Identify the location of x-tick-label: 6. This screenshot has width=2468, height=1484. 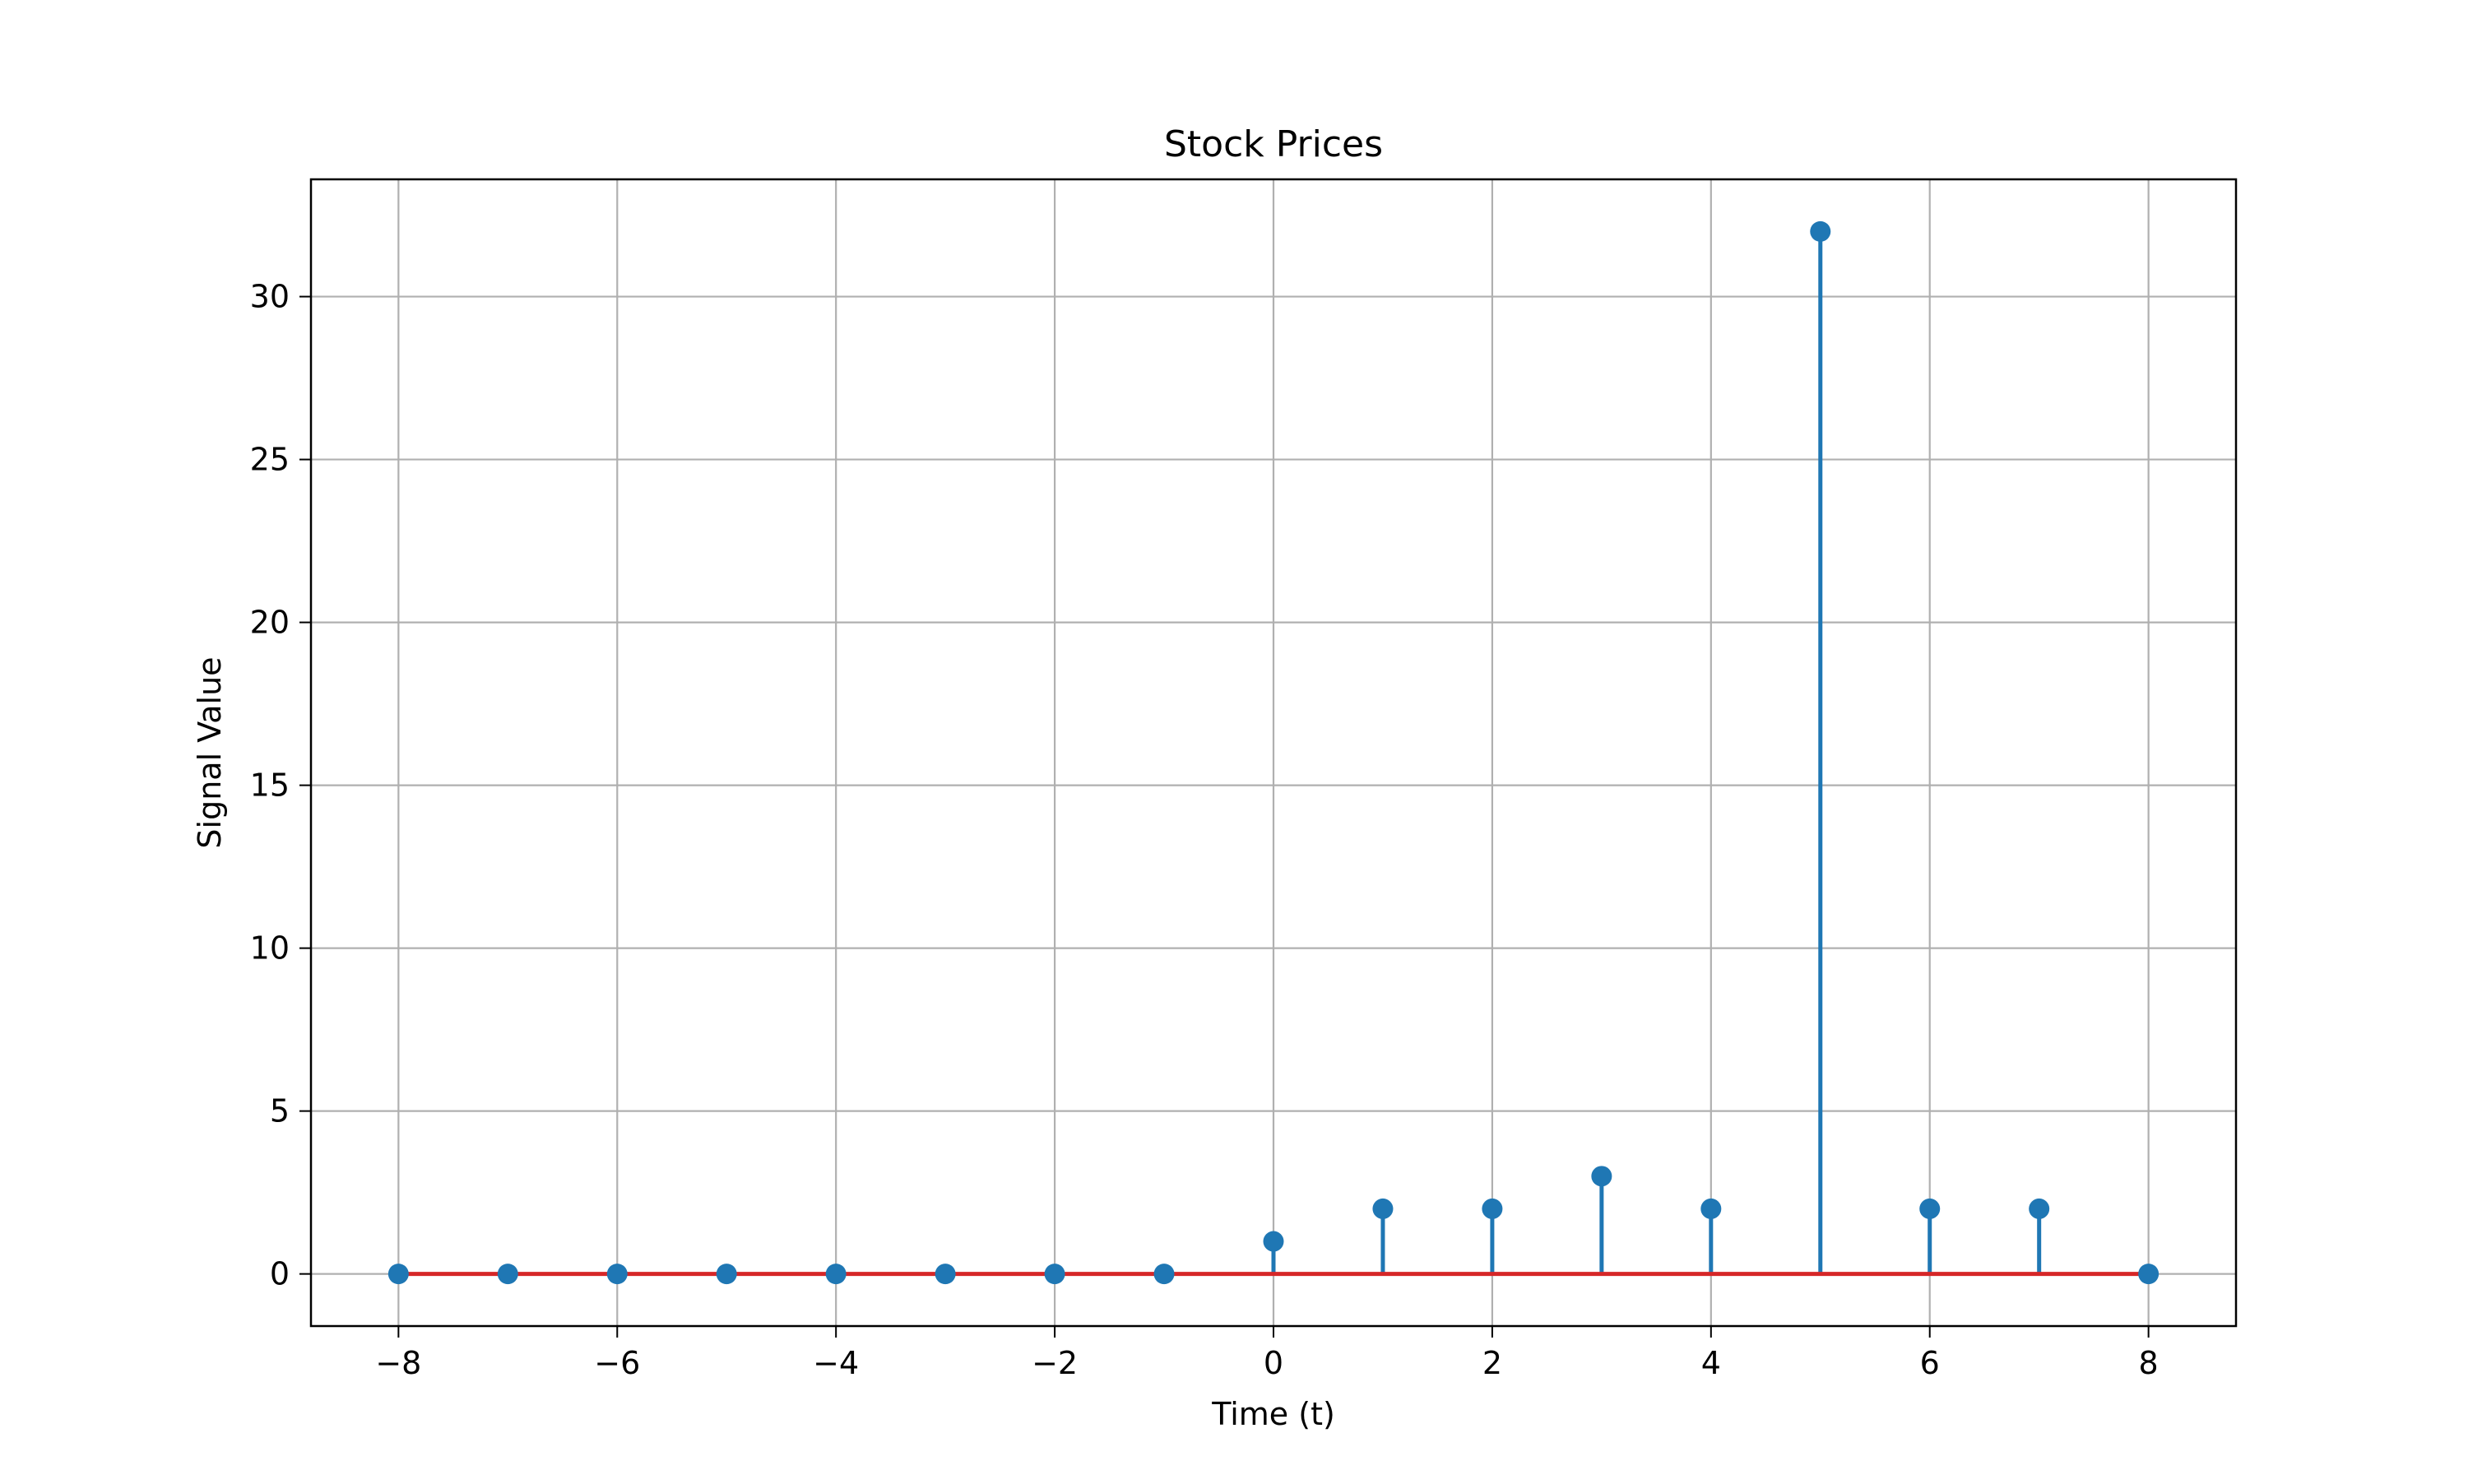
(1930, 1363).